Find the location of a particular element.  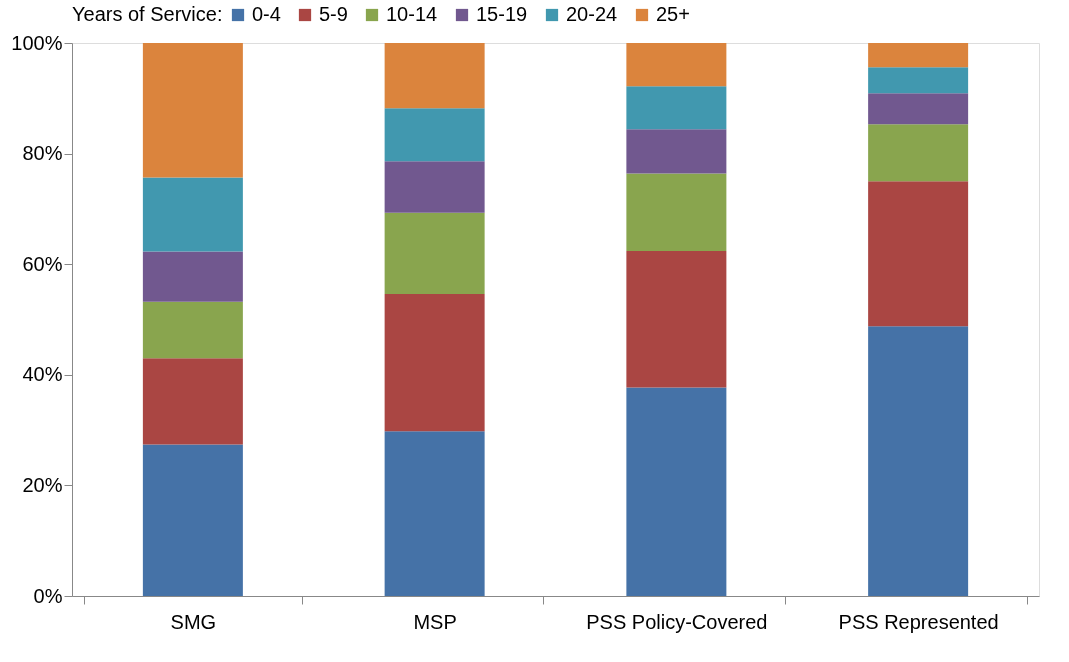

x-tick-label: PSS Represented is located at coordinates (918, 621).